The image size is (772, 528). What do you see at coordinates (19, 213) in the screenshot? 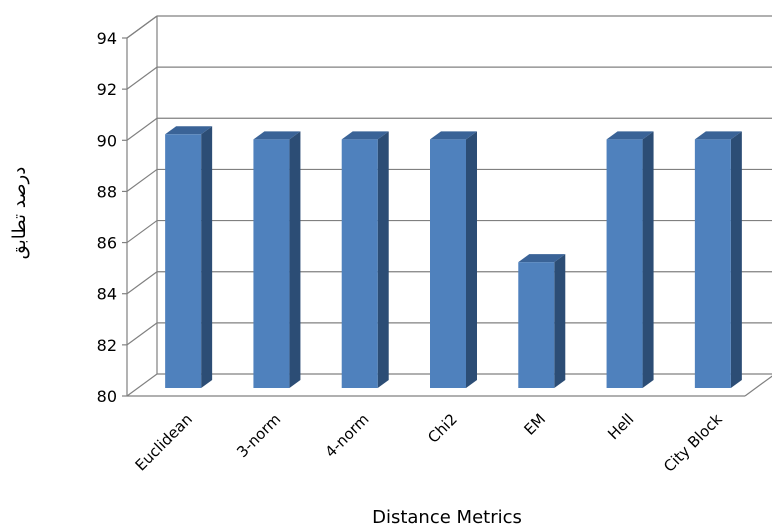
I see `y-axis-title: درصد تطابق` at bounding box center [19, 213].